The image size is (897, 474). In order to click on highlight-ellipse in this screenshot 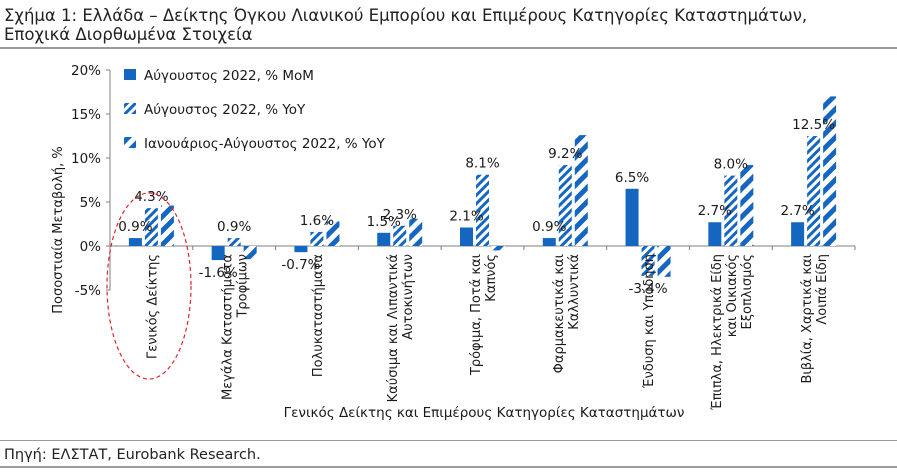, I will do `click(149, 286)`.